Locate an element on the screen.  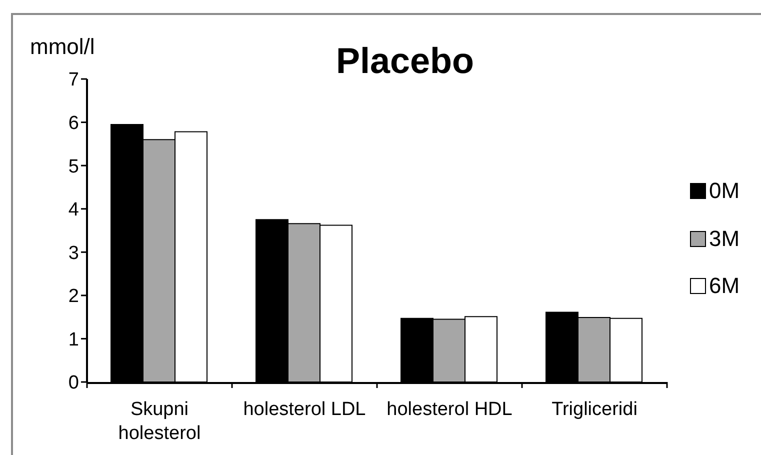
legend-label: 0M is located at coordinates (724, 191).